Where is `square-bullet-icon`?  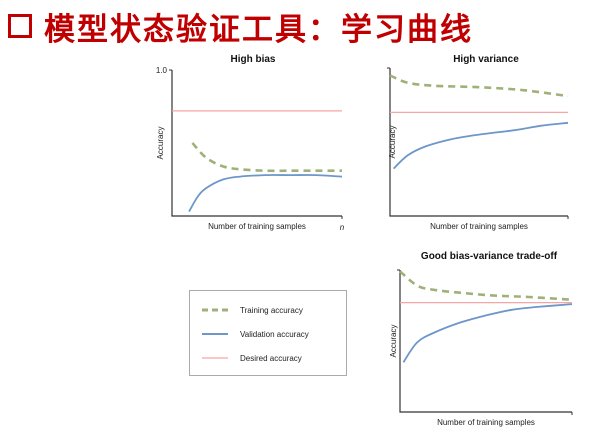
square-bullet-icon is located at coordinates (20, 26).